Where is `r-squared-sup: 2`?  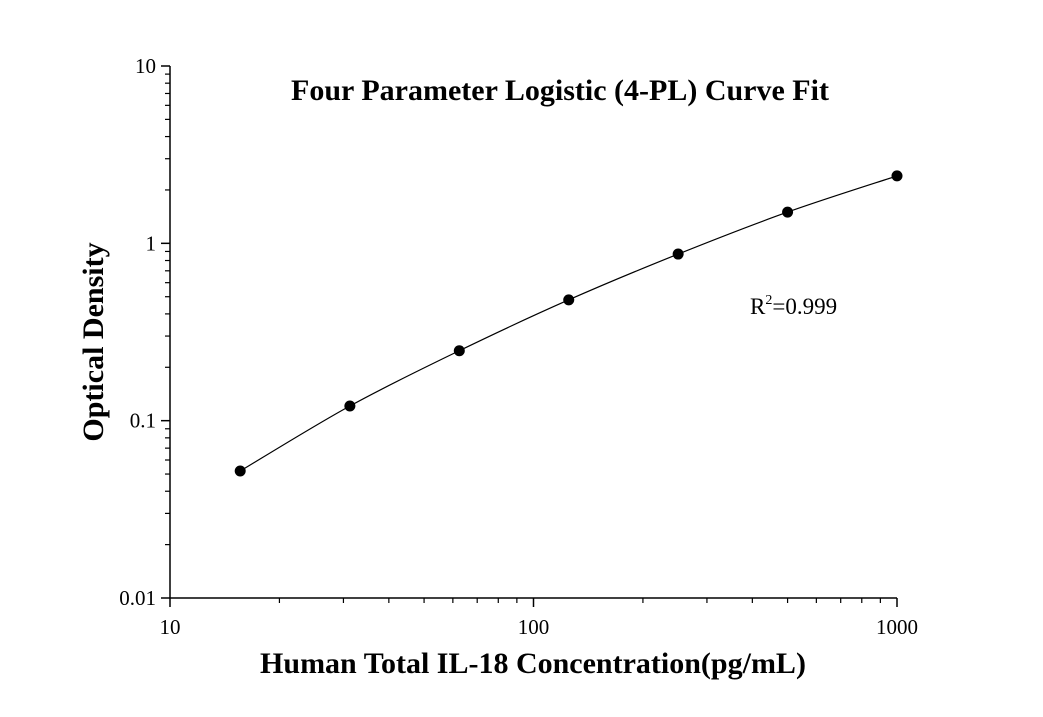 r-squared-sup: 2 is located at coordinates (768, 300).